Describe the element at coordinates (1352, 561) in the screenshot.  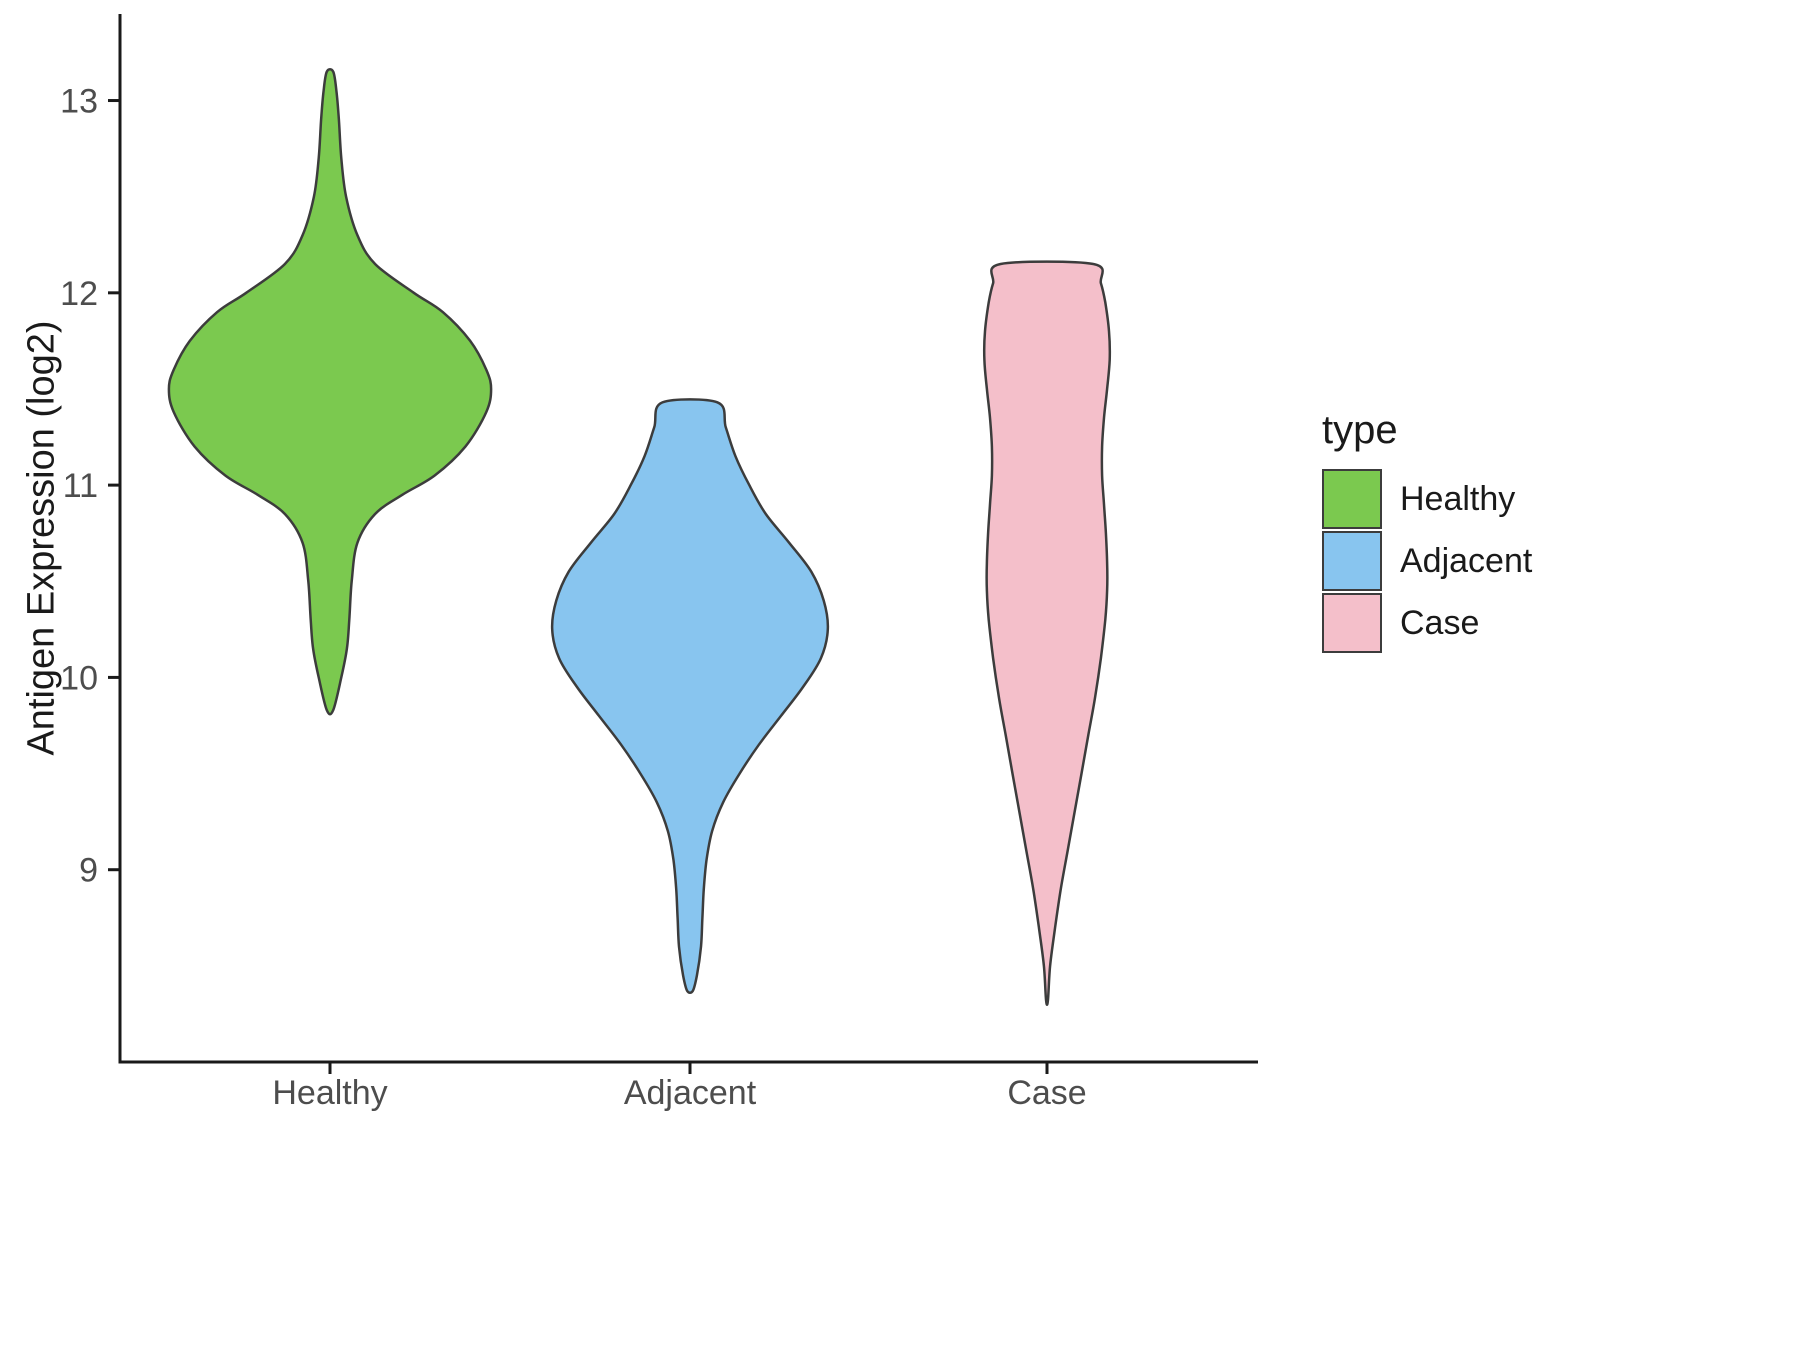
I see `legend-swatch-adjacent` at that location.